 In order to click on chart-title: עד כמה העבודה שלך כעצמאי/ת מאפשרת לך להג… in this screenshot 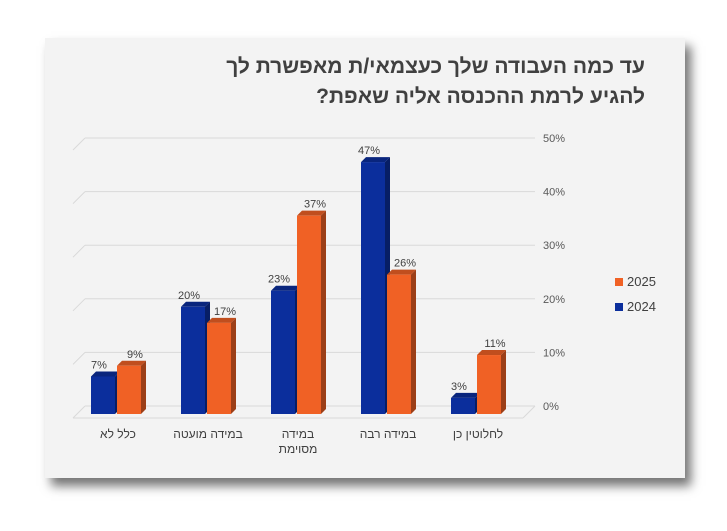, I will do `click(365, 82)`.